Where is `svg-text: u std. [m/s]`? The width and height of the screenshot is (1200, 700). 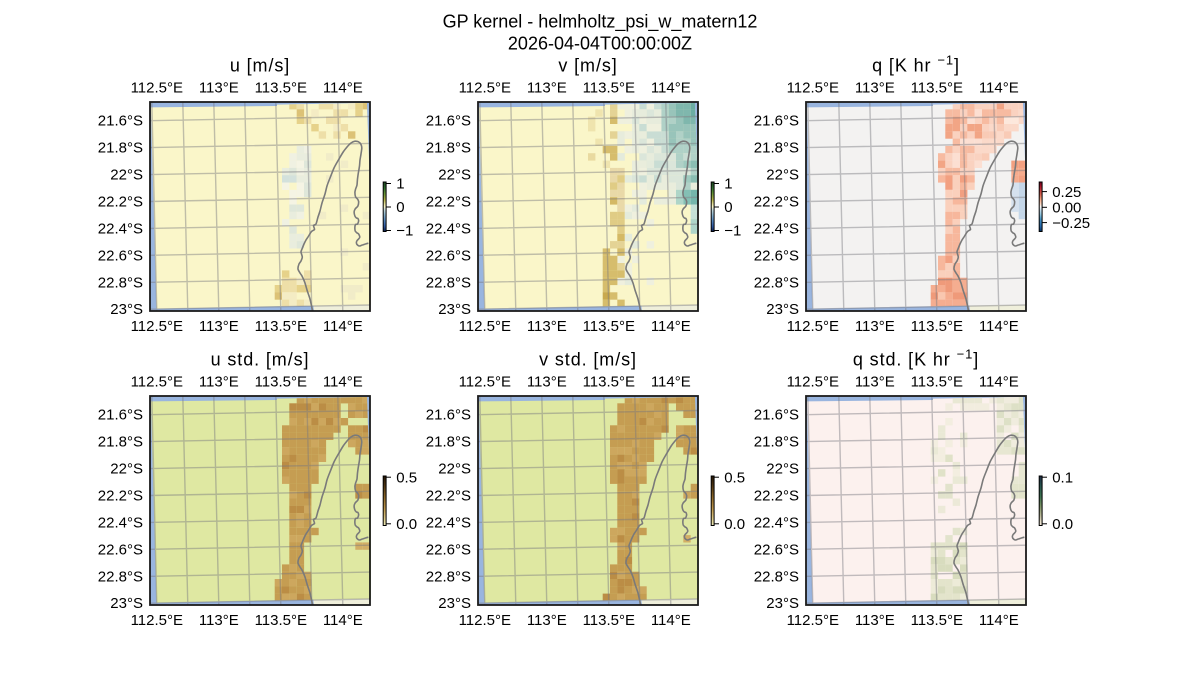 svg-text: u std. [m/s] is located at coordinates (260, 360).